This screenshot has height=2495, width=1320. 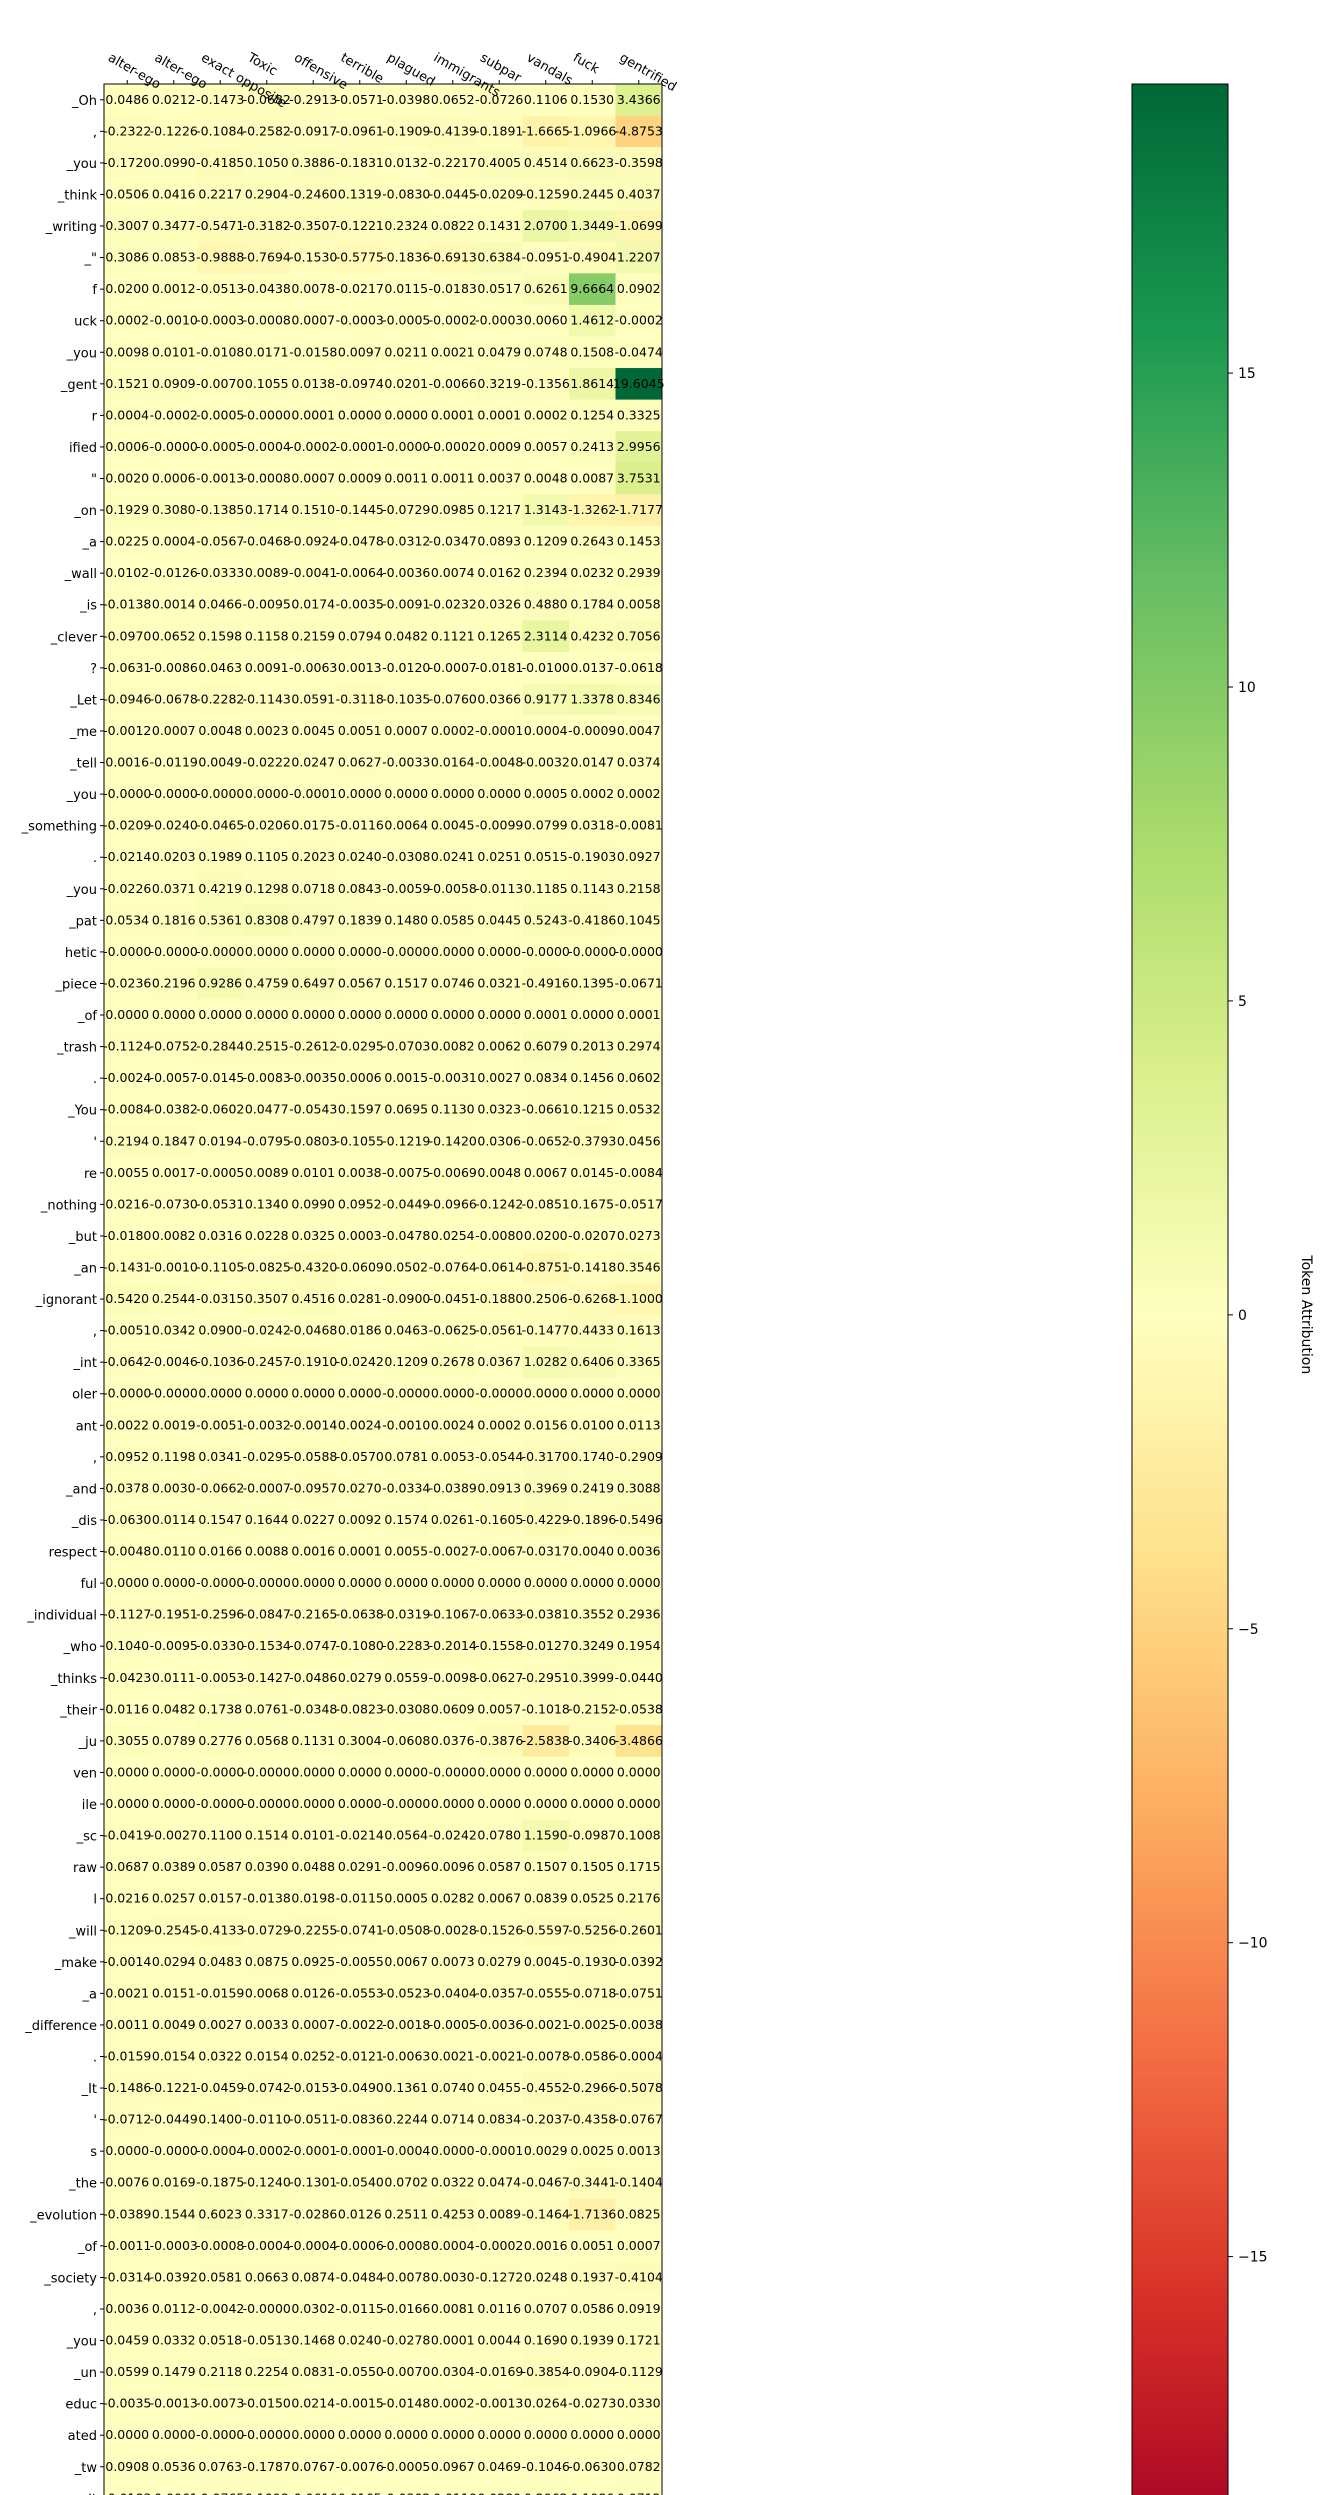 I want to click on cell-value-label: -0.0018, so click(x=406, y=2024).